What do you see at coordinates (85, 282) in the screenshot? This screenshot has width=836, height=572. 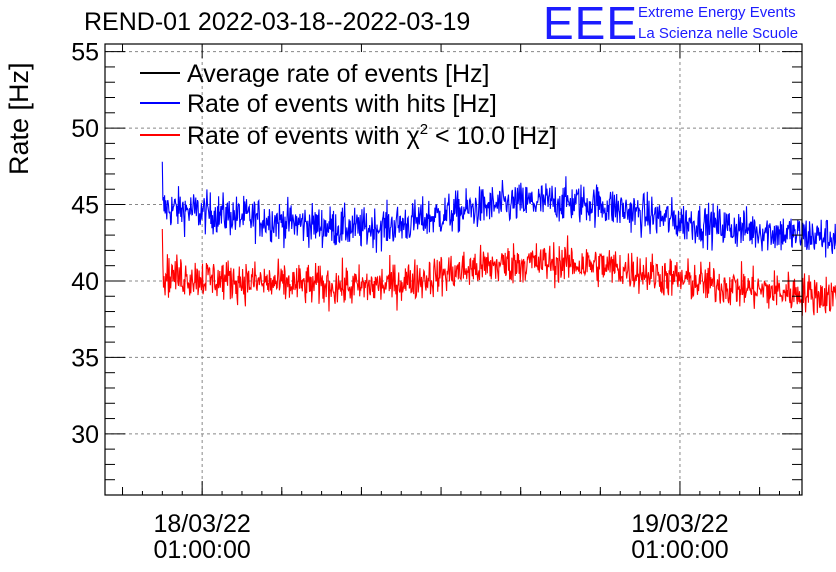 I see `y-tick-label: 40` at bounding box center [85, 282].